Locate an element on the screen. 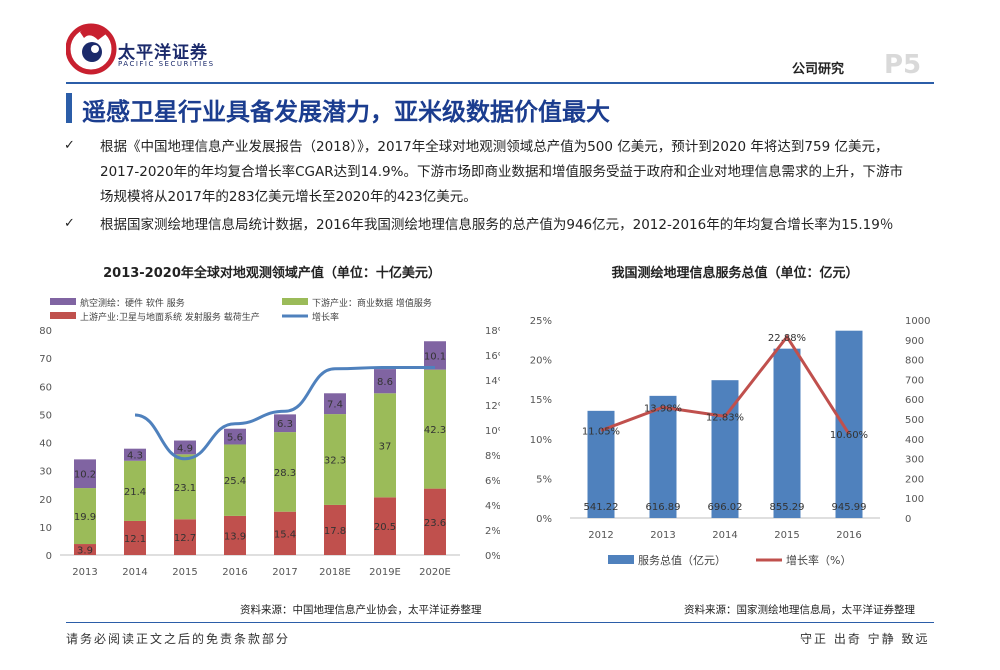 The image size is (1000, 670). data-label: 6.3 is located at coordinates (285, 424).